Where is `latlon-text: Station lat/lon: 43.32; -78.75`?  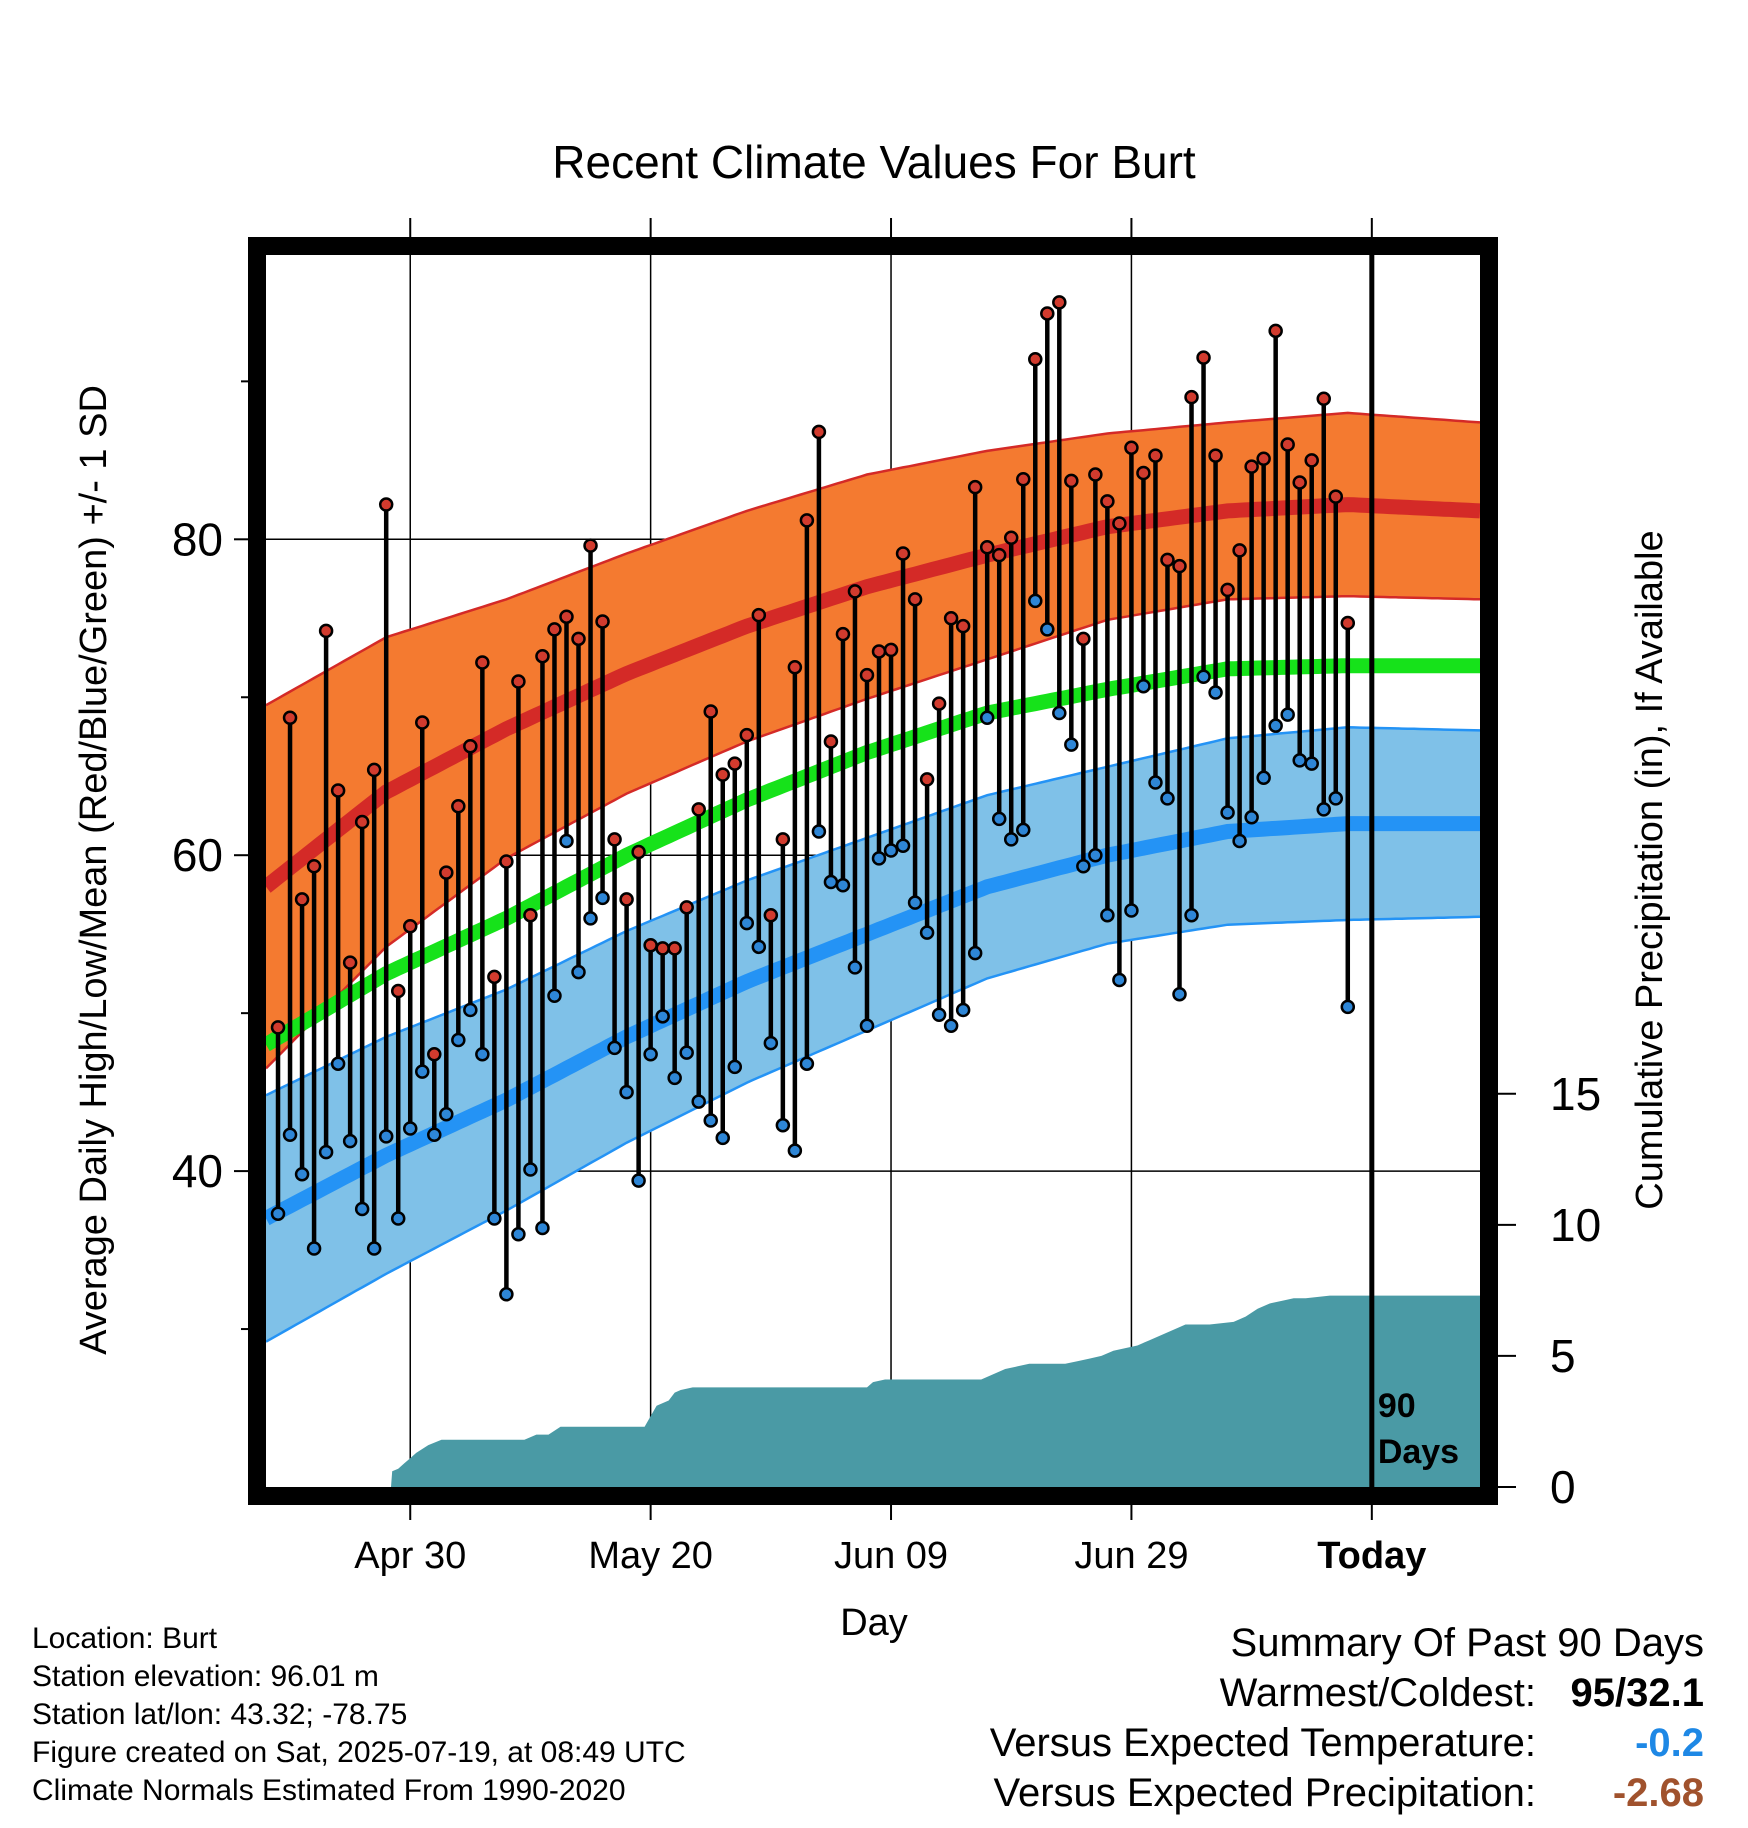 latlon-text: Station lat/lon: 43.32; -78.75 is located at coordinates (220, 1714).